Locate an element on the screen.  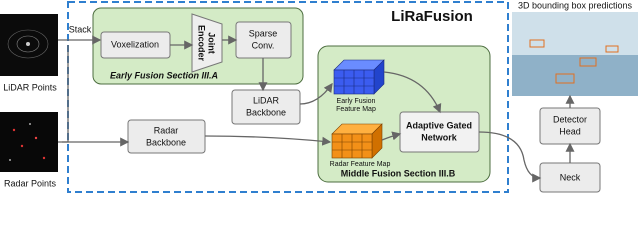
encoder-shape is located at coordinates (207, 43).